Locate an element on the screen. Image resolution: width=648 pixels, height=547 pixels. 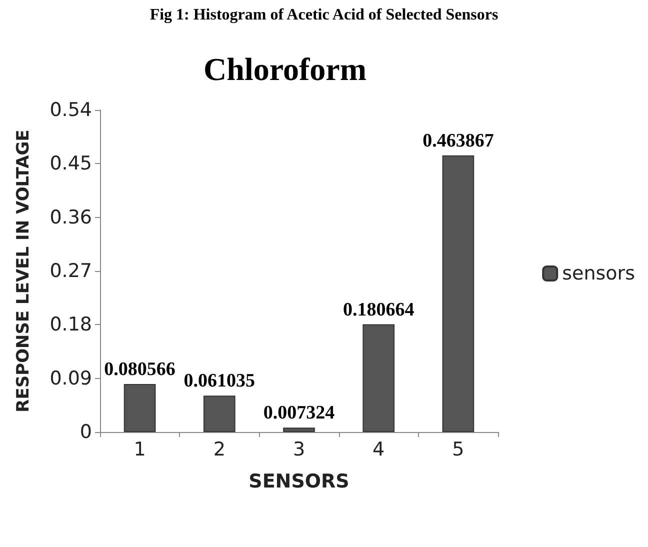
data-label: 0.007324 is located at coordinates (299, 413).